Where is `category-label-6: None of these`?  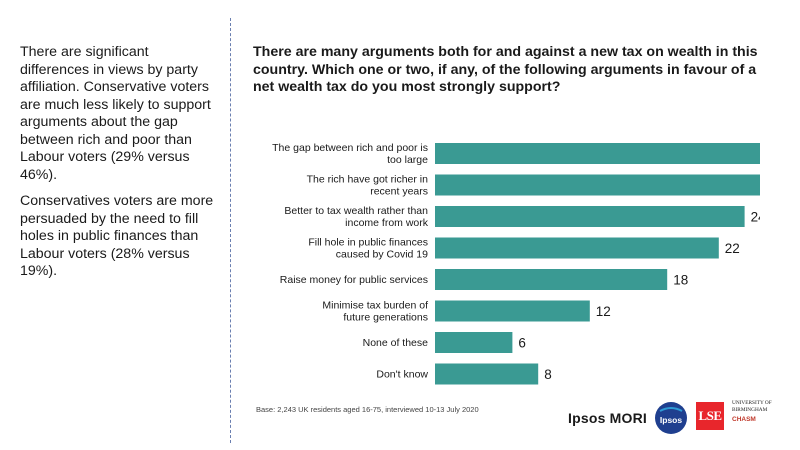
category-label-6: None of these is located at coordinates (396, 343).